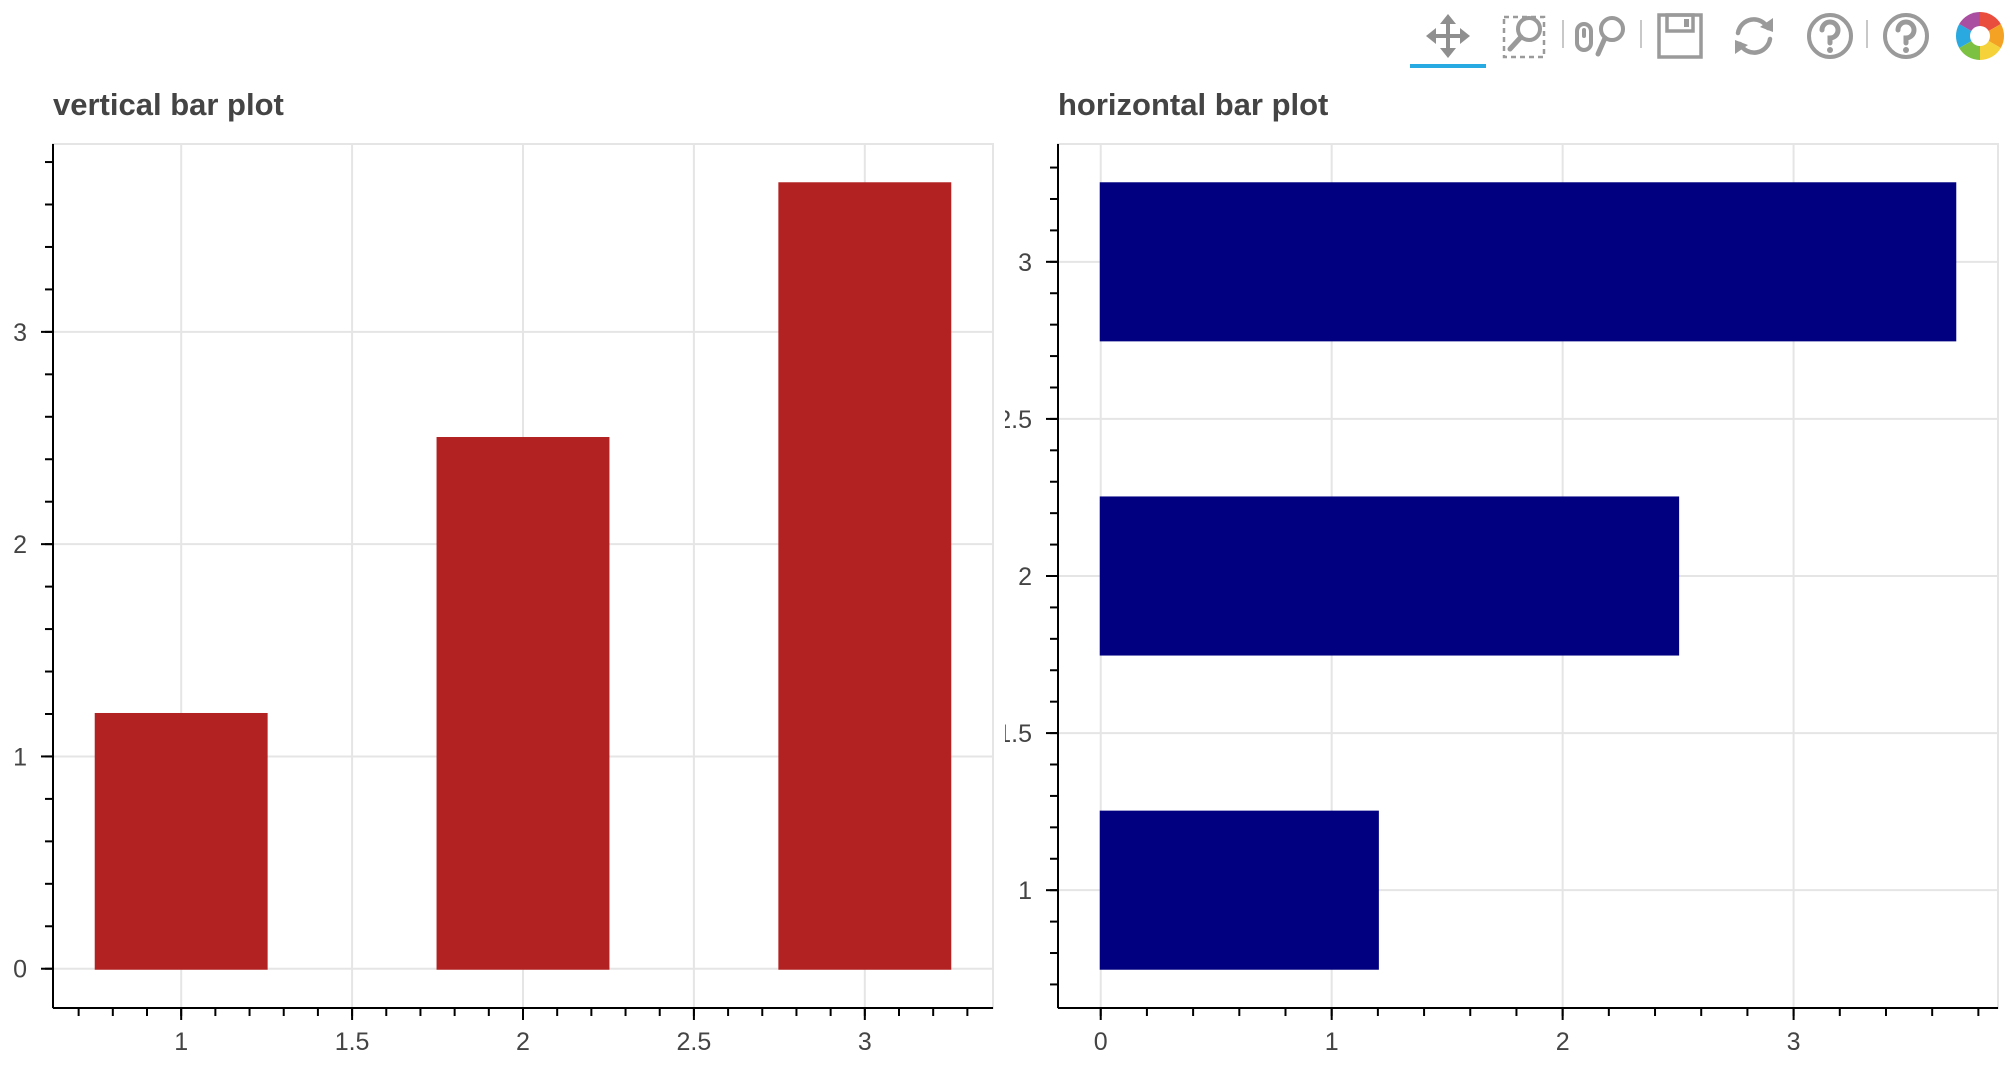 This screenshot has width=2010, height=1081. I want to click on box-zoom-tool, so click(1526, 36).